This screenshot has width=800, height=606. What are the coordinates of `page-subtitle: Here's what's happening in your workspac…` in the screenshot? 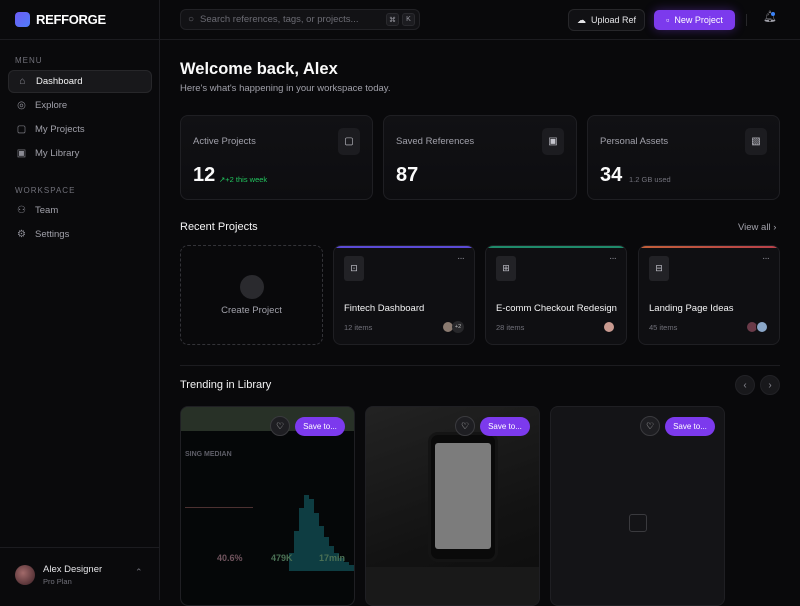 It's located at (285, 88).